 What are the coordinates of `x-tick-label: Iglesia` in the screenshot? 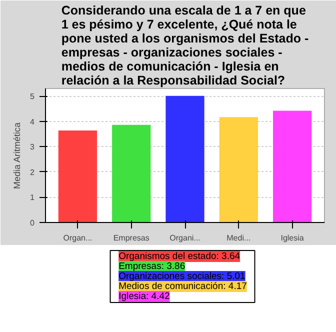 It's located at (292, 238).